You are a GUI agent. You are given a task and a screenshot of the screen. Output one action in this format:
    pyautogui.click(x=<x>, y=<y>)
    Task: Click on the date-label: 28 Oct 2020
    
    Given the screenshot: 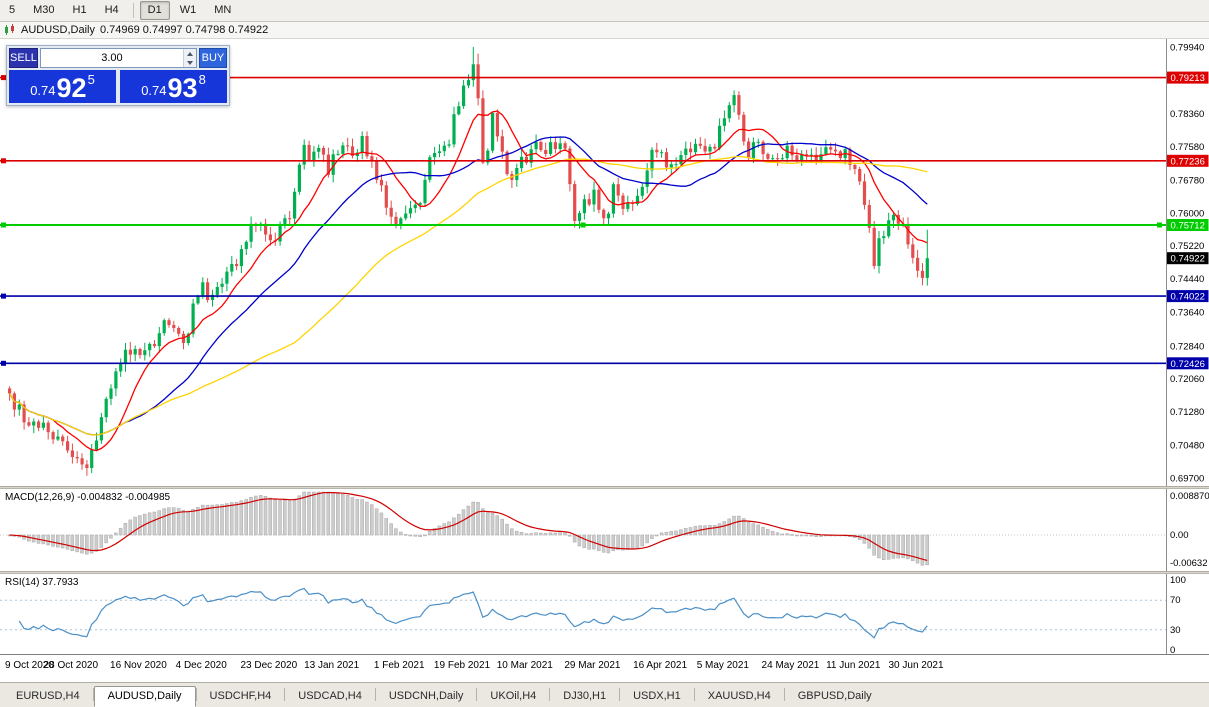 What is the action you would take?
    pyautogui.click(x=71, y=665)
    